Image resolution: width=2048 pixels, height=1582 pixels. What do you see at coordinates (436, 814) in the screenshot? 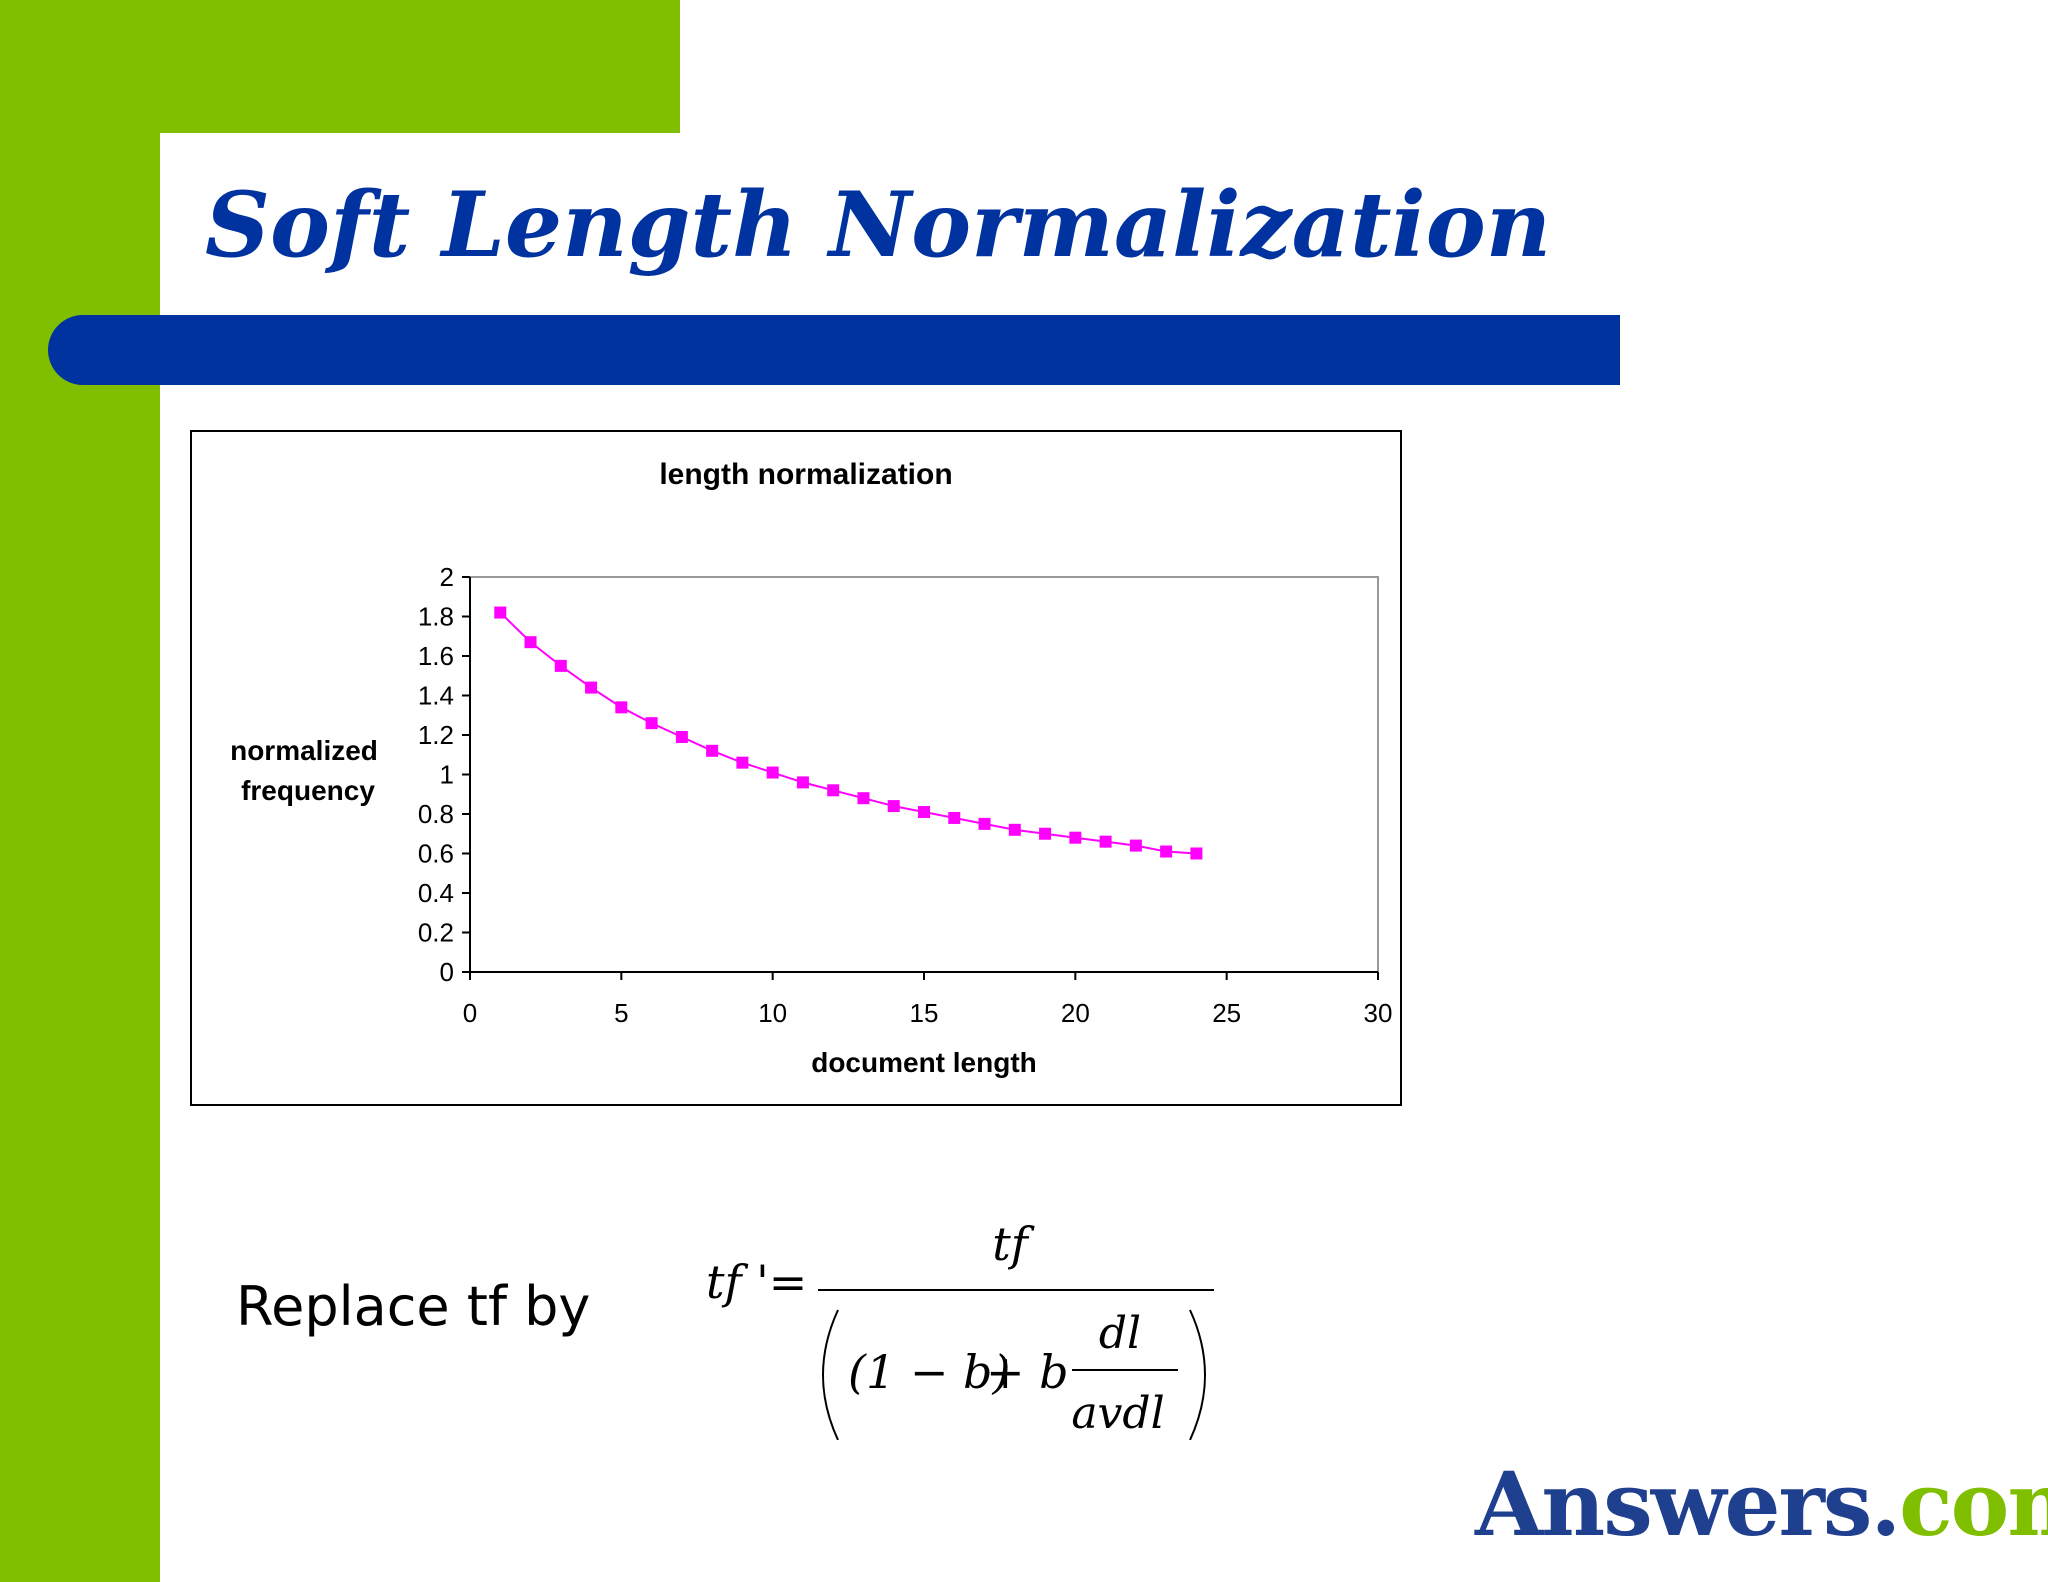
I see `y-tick-label: 0.8` at bounding box center [436, 814].